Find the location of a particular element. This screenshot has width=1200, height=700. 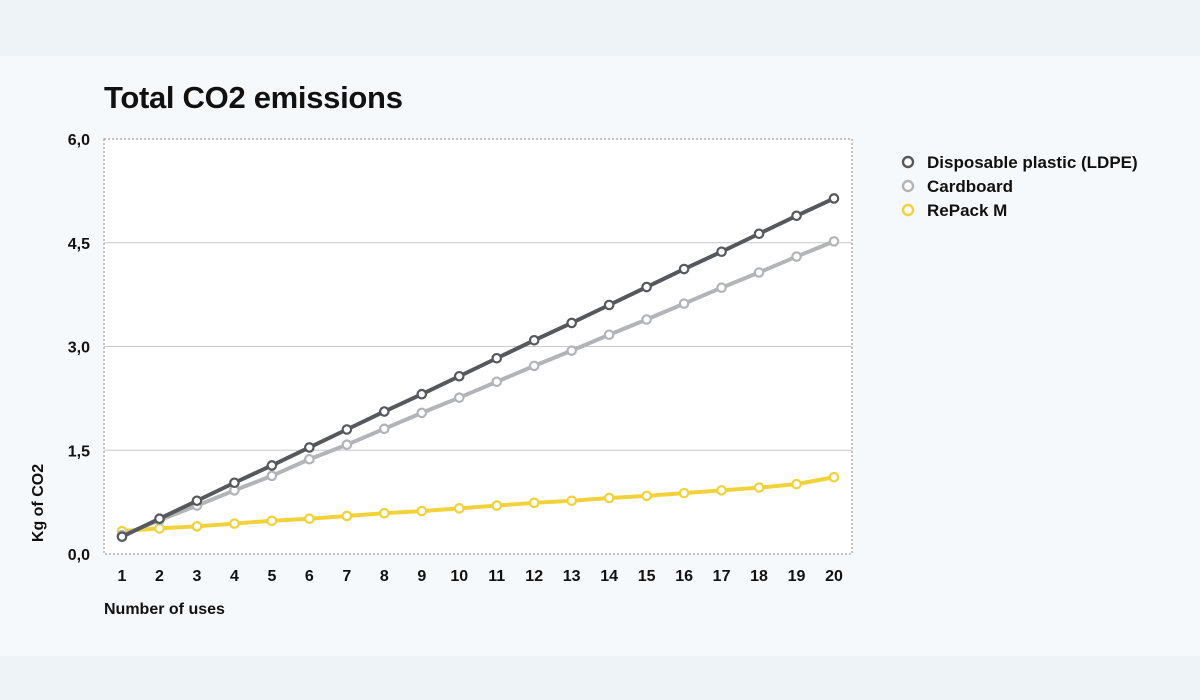

y-tick-label: 4,5 is located at coordinates (79, 244).